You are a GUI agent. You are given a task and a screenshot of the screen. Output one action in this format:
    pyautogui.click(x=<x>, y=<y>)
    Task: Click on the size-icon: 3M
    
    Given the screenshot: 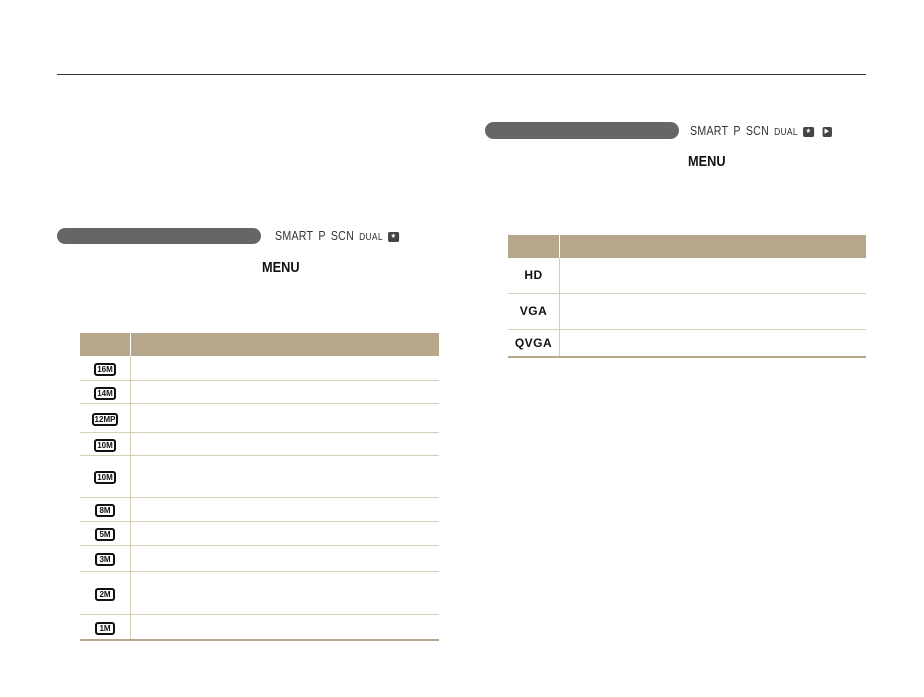 What is the action you would take?
    pyautogui.click(x=105, y=559)
    